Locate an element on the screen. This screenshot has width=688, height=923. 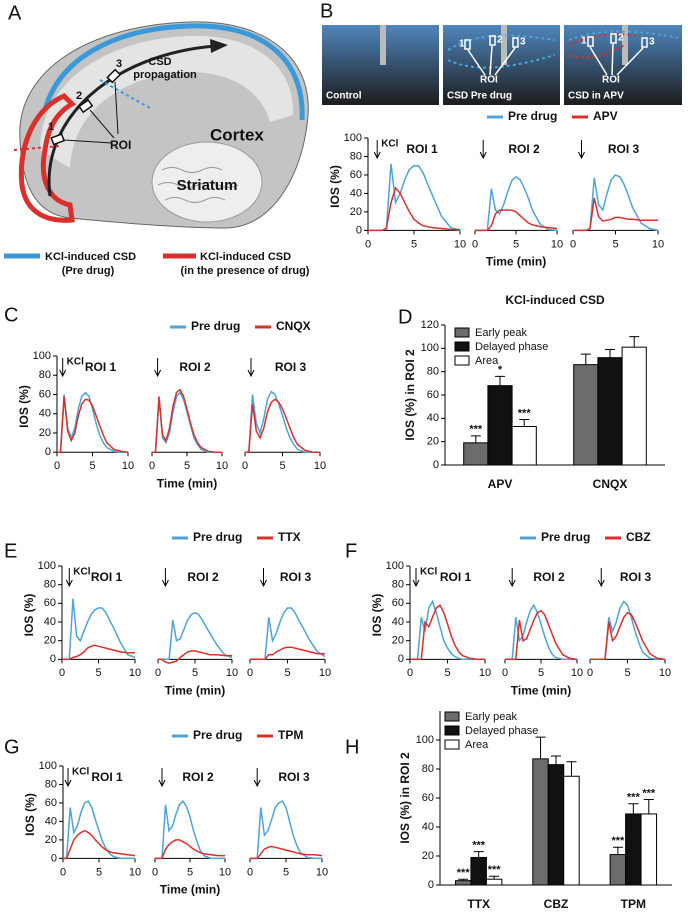
x-axis-label: Time (min) is located at coordinates (190, 890).